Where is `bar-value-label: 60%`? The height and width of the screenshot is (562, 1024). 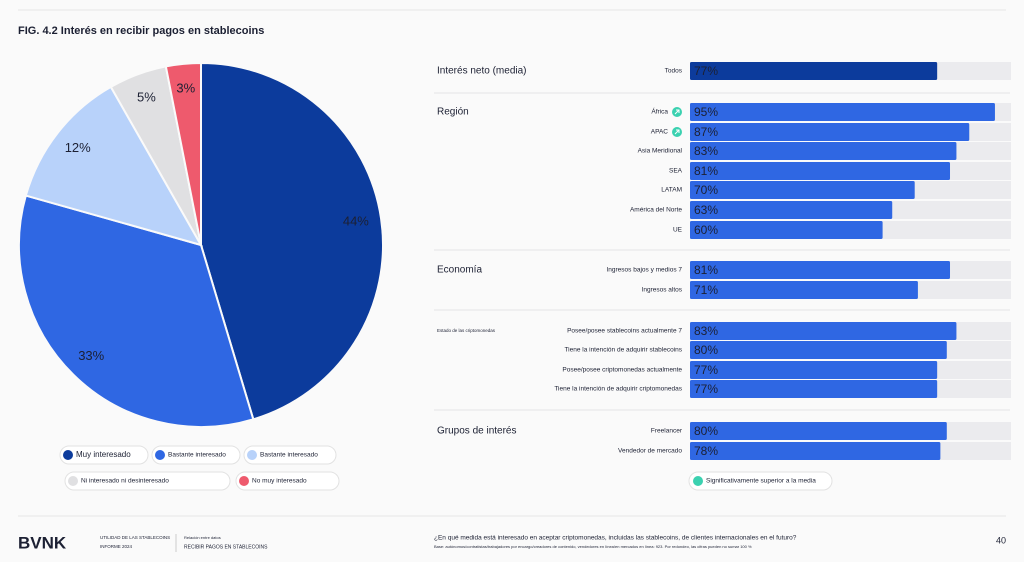
bar-value-label: 60% is located at coordinates (706, 230).